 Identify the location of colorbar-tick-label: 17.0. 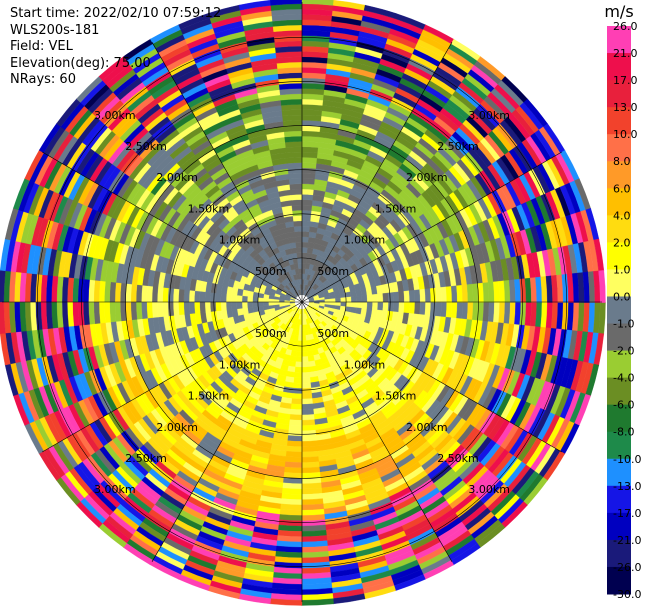
(625, 80).